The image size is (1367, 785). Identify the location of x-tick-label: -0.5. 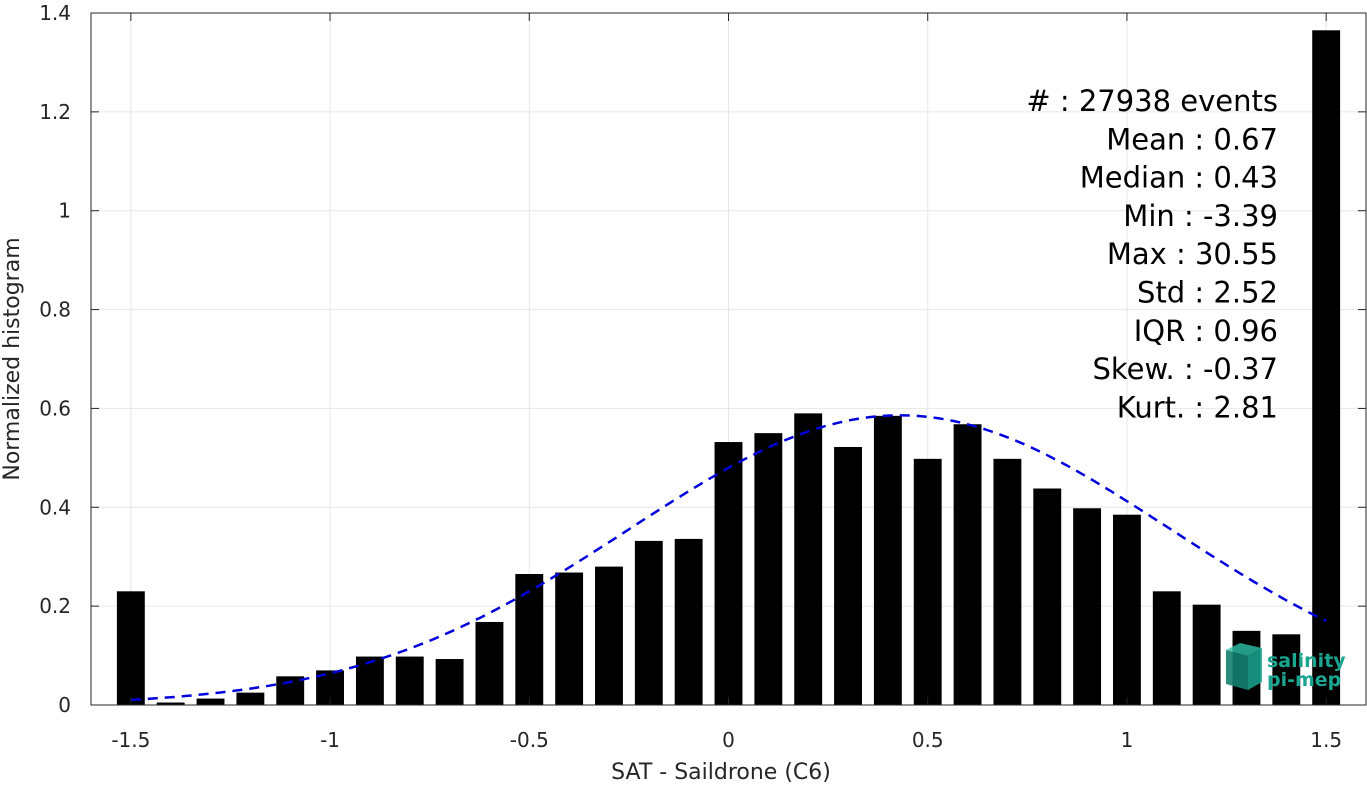
(529, 740).